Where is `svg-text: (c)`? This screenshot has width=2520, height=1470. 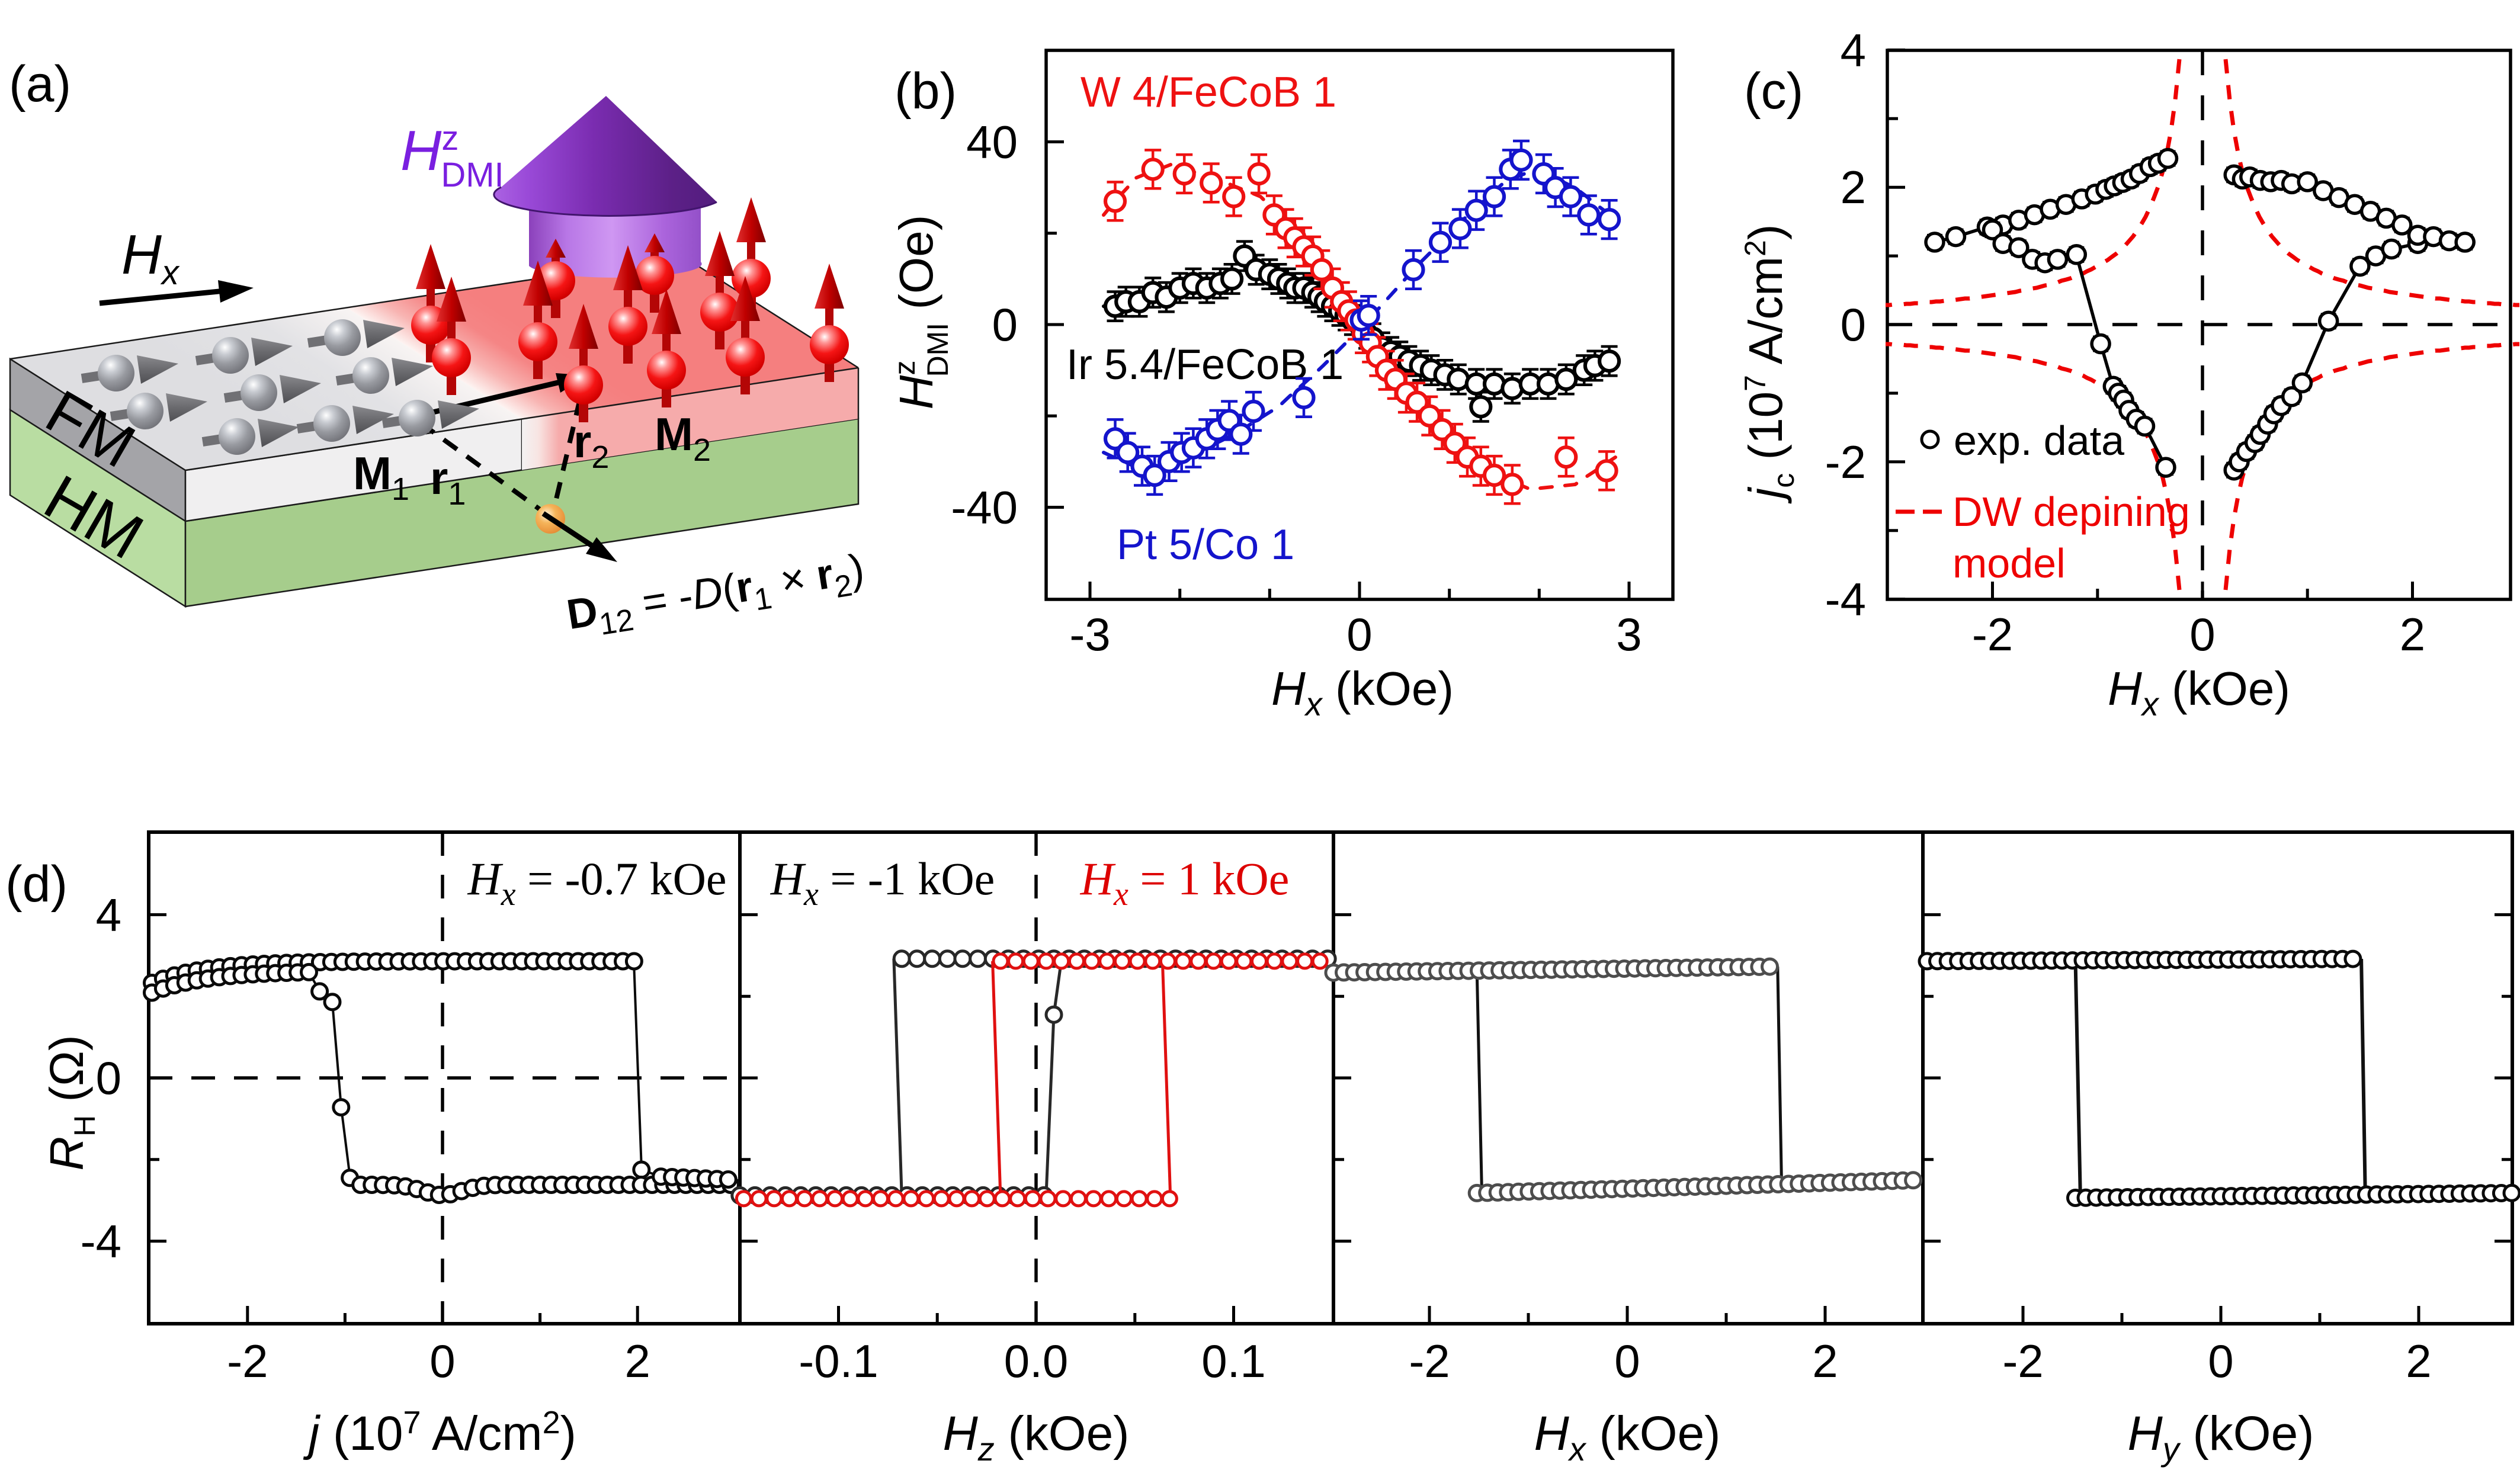 svg-text: (c) is located at coordinates (1773, 91).